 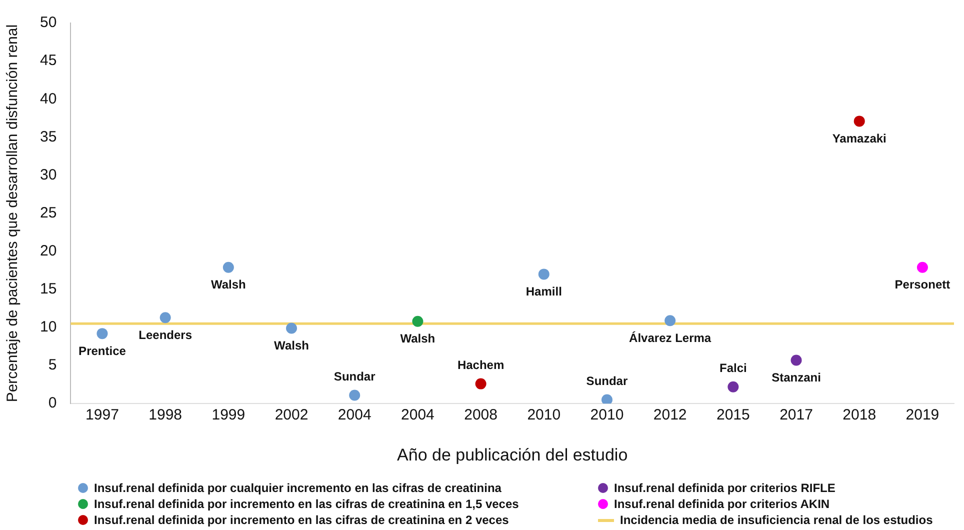 What do you see at coordinates (725, 488) in the screenshot?
I see `legend-label: Insuf.renal definida por criterios RIFLE` at bounding box center [725, 488].